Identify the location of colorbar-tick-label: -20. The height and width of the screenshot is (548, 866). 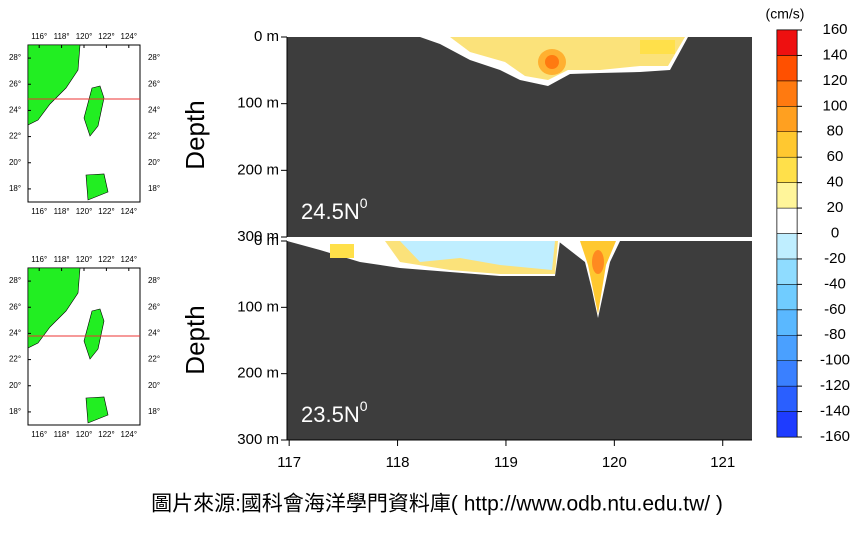
(835, 258).